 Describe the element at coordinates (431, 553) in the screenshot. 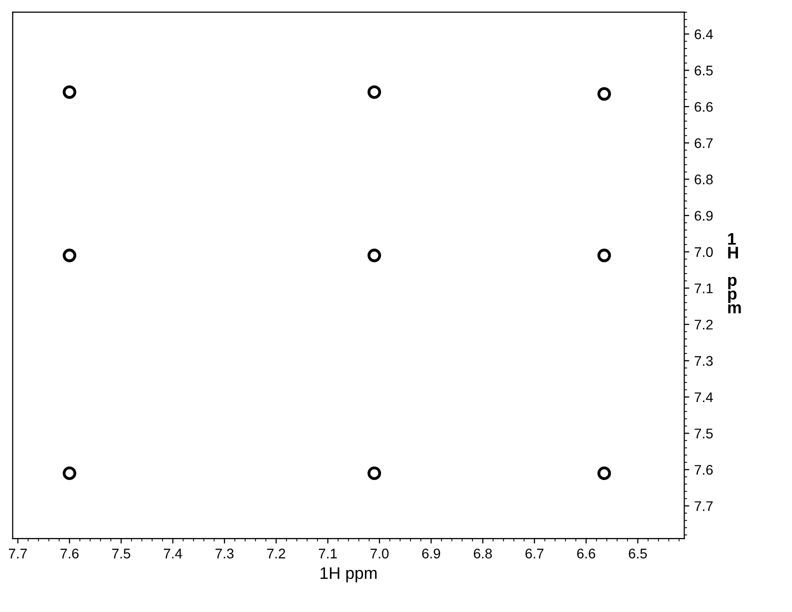

I see `x-tick-label: 6.9` at that location.